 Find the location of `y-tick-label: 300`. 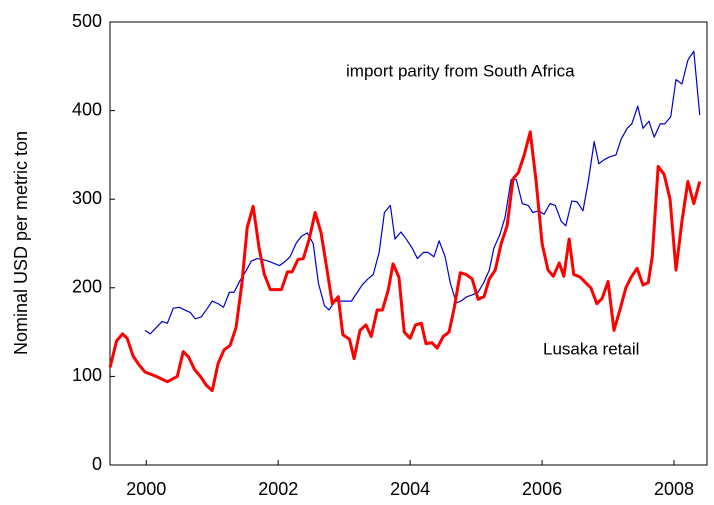

y-tick-label: 300 is located at coordinates (87, 198).